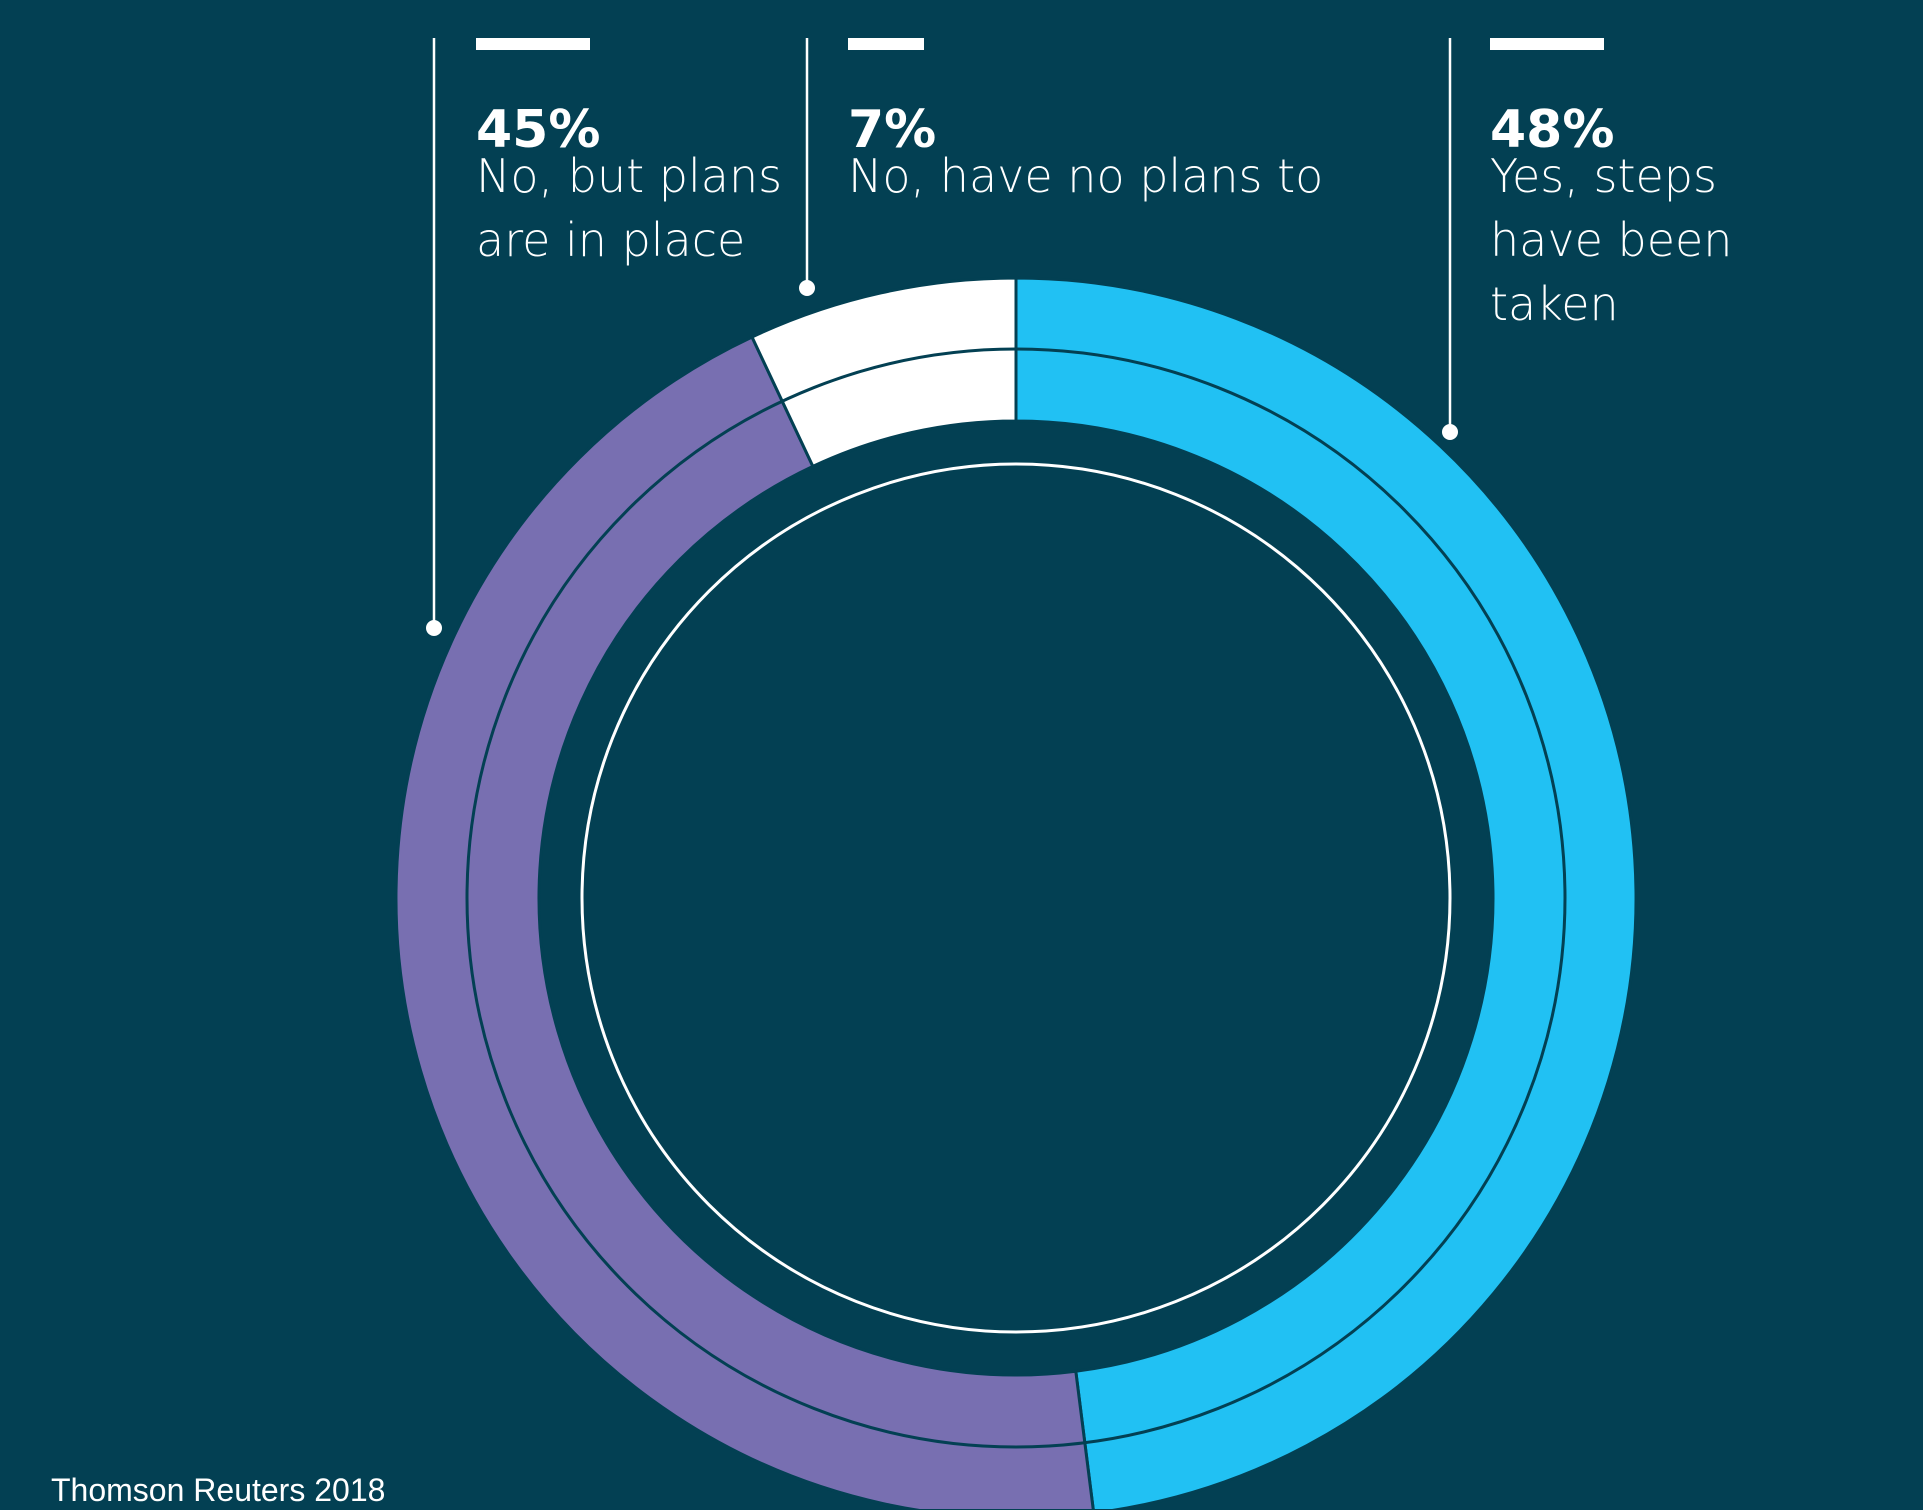 This screenshot has width=1923, height=1510. What do you see at coordinates (884, 372) in the screenshot?
I see `donut-slice` at bounding box center [884, 372].